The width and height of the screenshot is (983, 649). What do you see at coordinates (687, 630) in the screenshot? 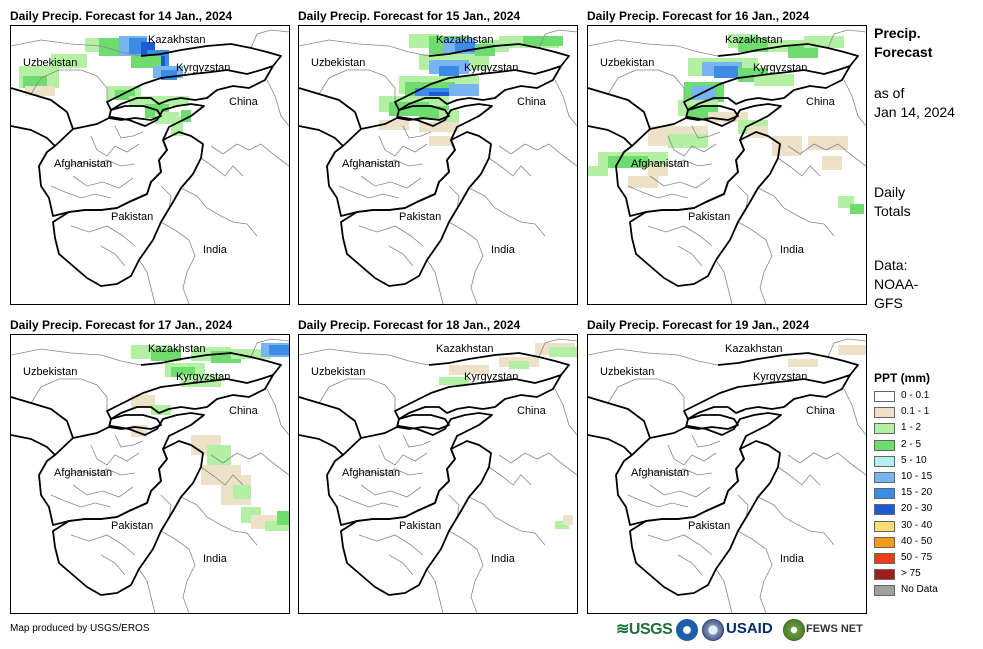
I see `noaa-seal-icon` at bounding box center [687, 630].